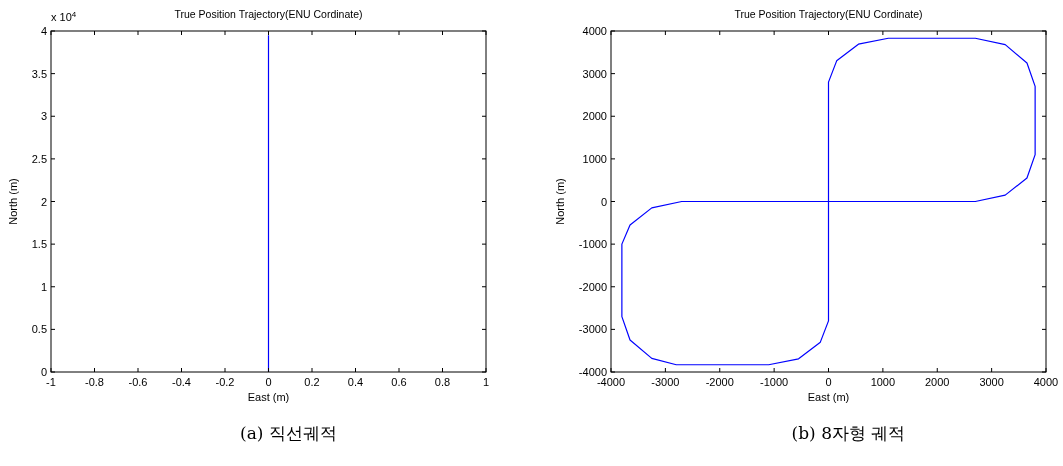 The width and height of the screenshot is (1063, 466). Describe the element at coordinates (94, 382) in the screenshot. I see `x-tick-label: -0.8` at that location.